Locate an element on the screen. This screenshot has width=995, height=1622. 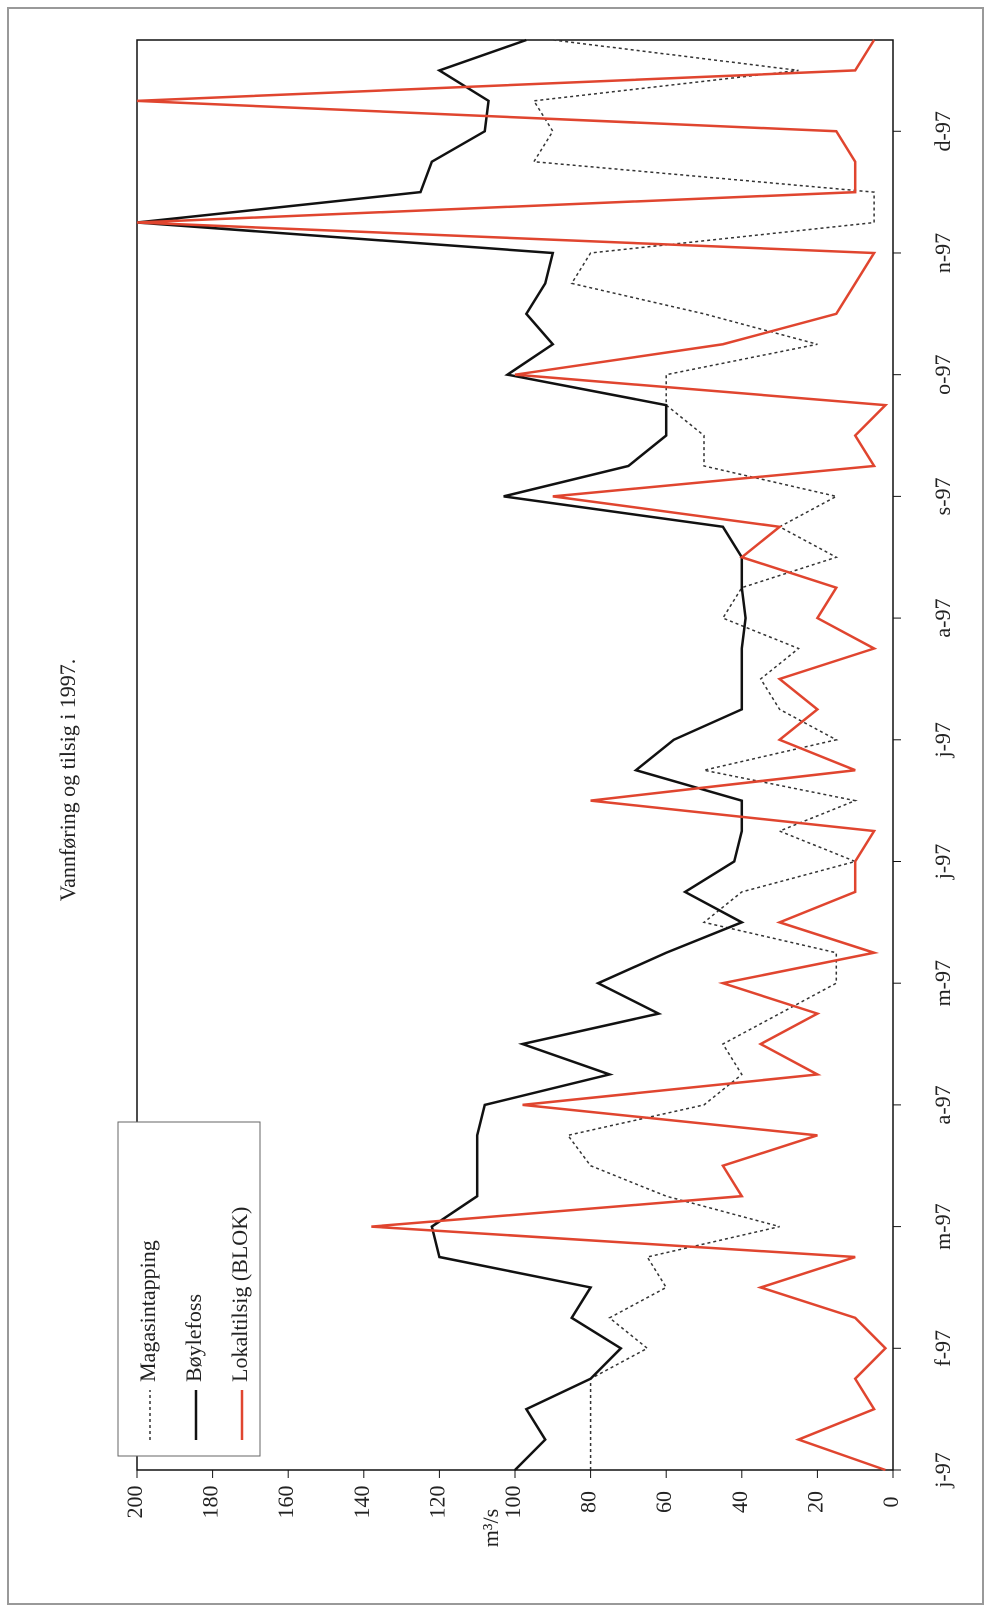
y-tick-label: 0 is located at coordinates (890, 1502).